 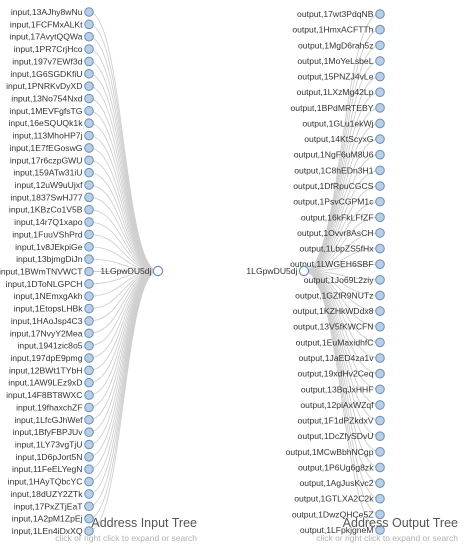 I want to click on output-tree-node: output,15PNZJ4vLe, so click(x=341, y=77).